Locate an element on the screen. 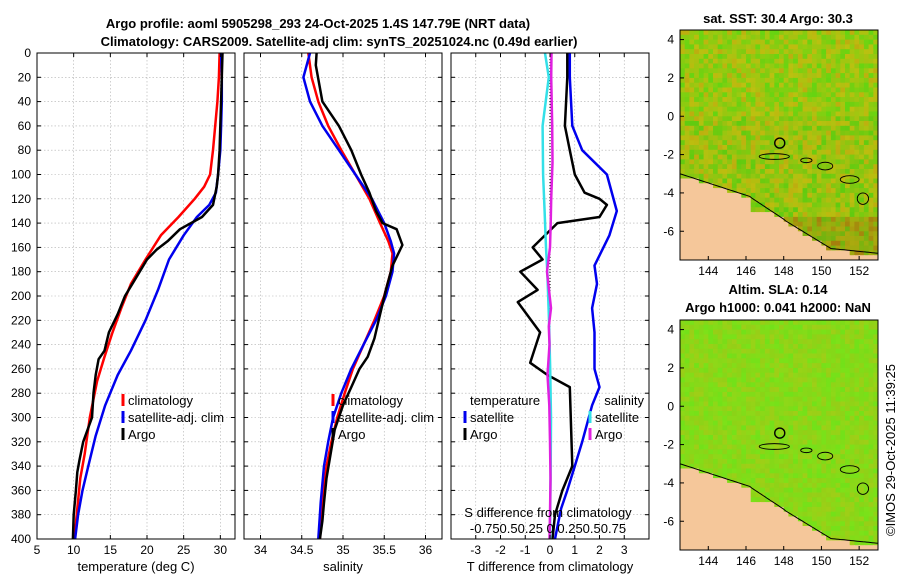 This screenshot has width=900, height=580. legend-title-salinity: salinity is located at coordinates (624, 400).